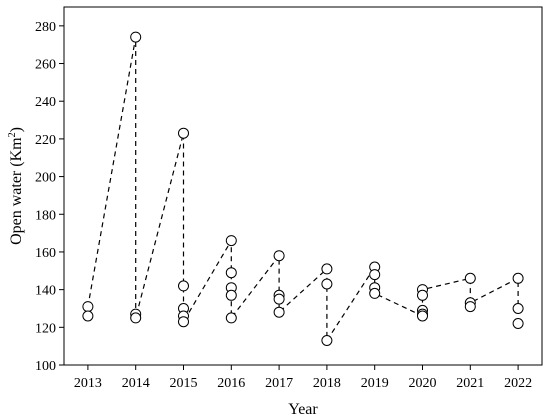 This screenshot has width=550, height=420. Describe the element at coordinates (231, 383) in the screenshot. I see `x-tick-label: 2016` at that location.